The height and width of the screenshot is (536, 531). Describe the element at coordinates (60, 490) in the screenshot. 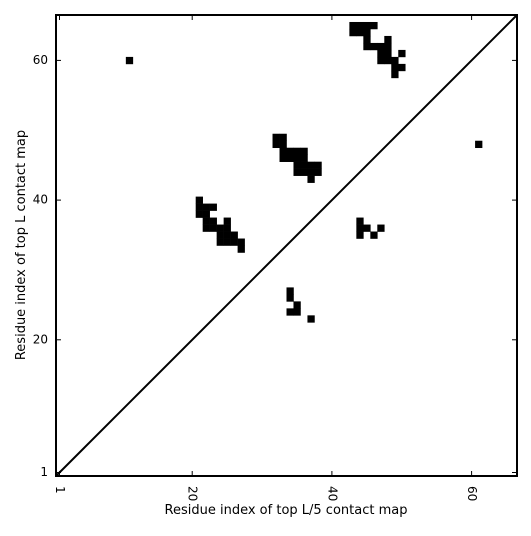

I see `x-tick-label: 1` at that location.